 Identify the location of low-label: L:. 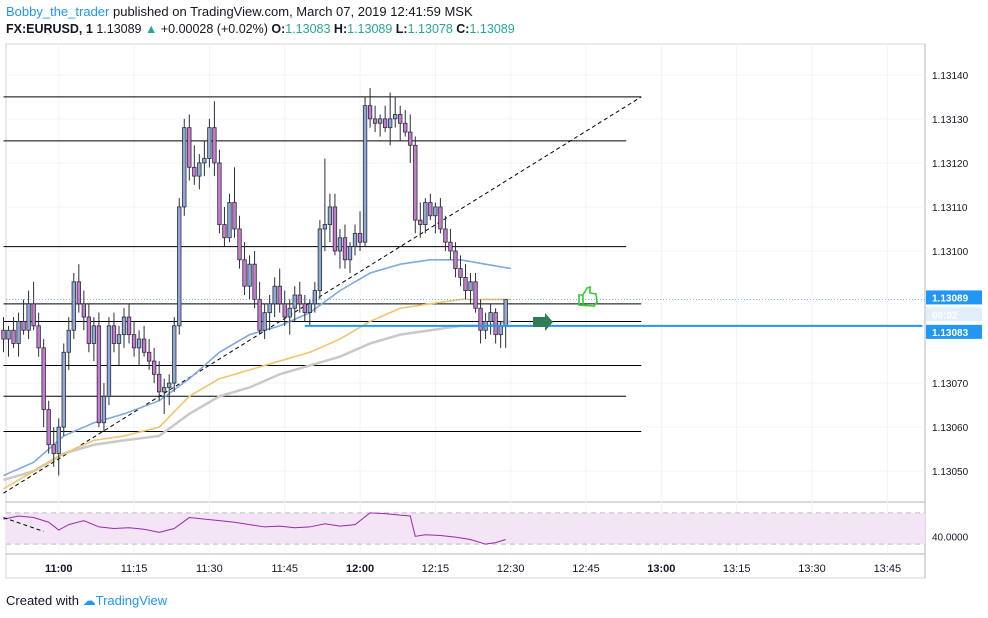
(401, 29).